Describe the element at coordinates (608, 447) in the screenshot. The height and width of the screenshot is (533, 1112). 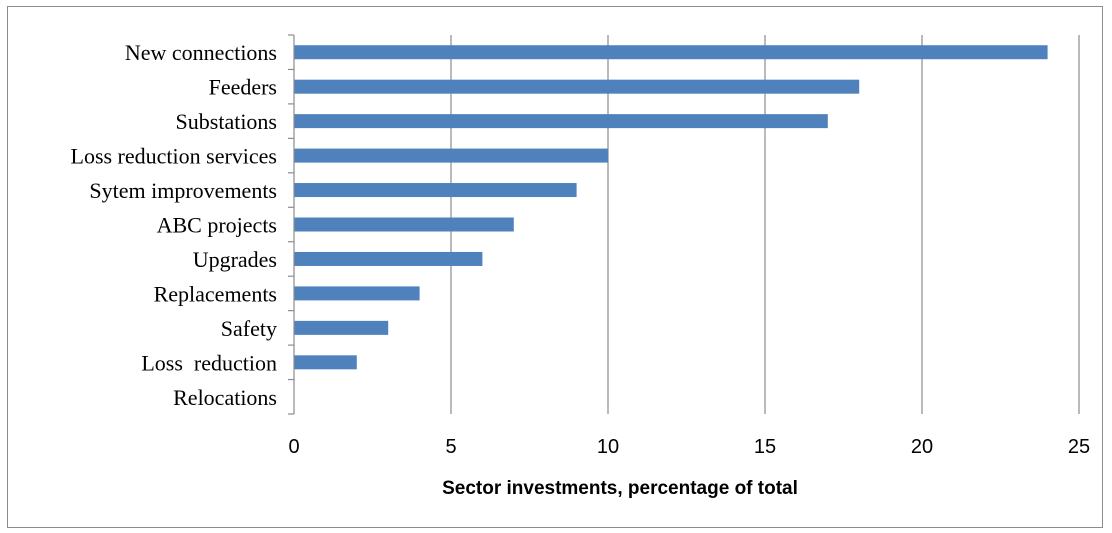
I see `x-tick-label-10: 10` at that location.